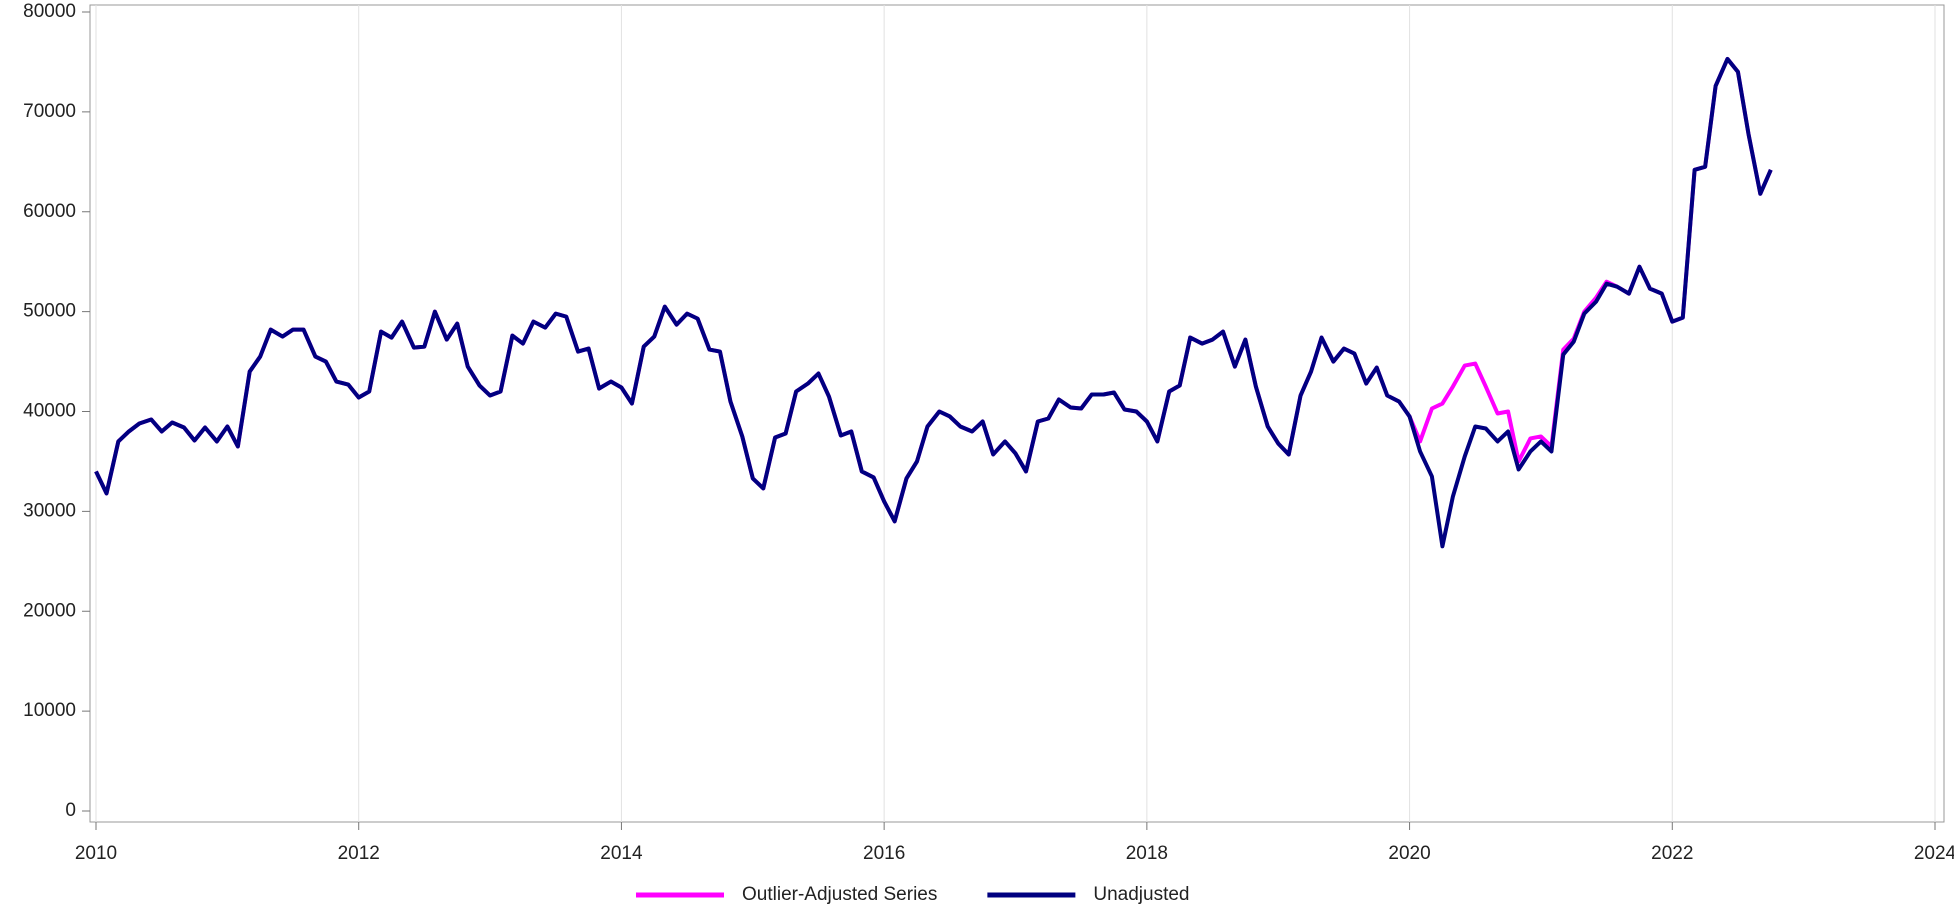  Describe the element at coordinates (49, 111) in the screenshot. I see `y-tick-label: 70000` at that location.